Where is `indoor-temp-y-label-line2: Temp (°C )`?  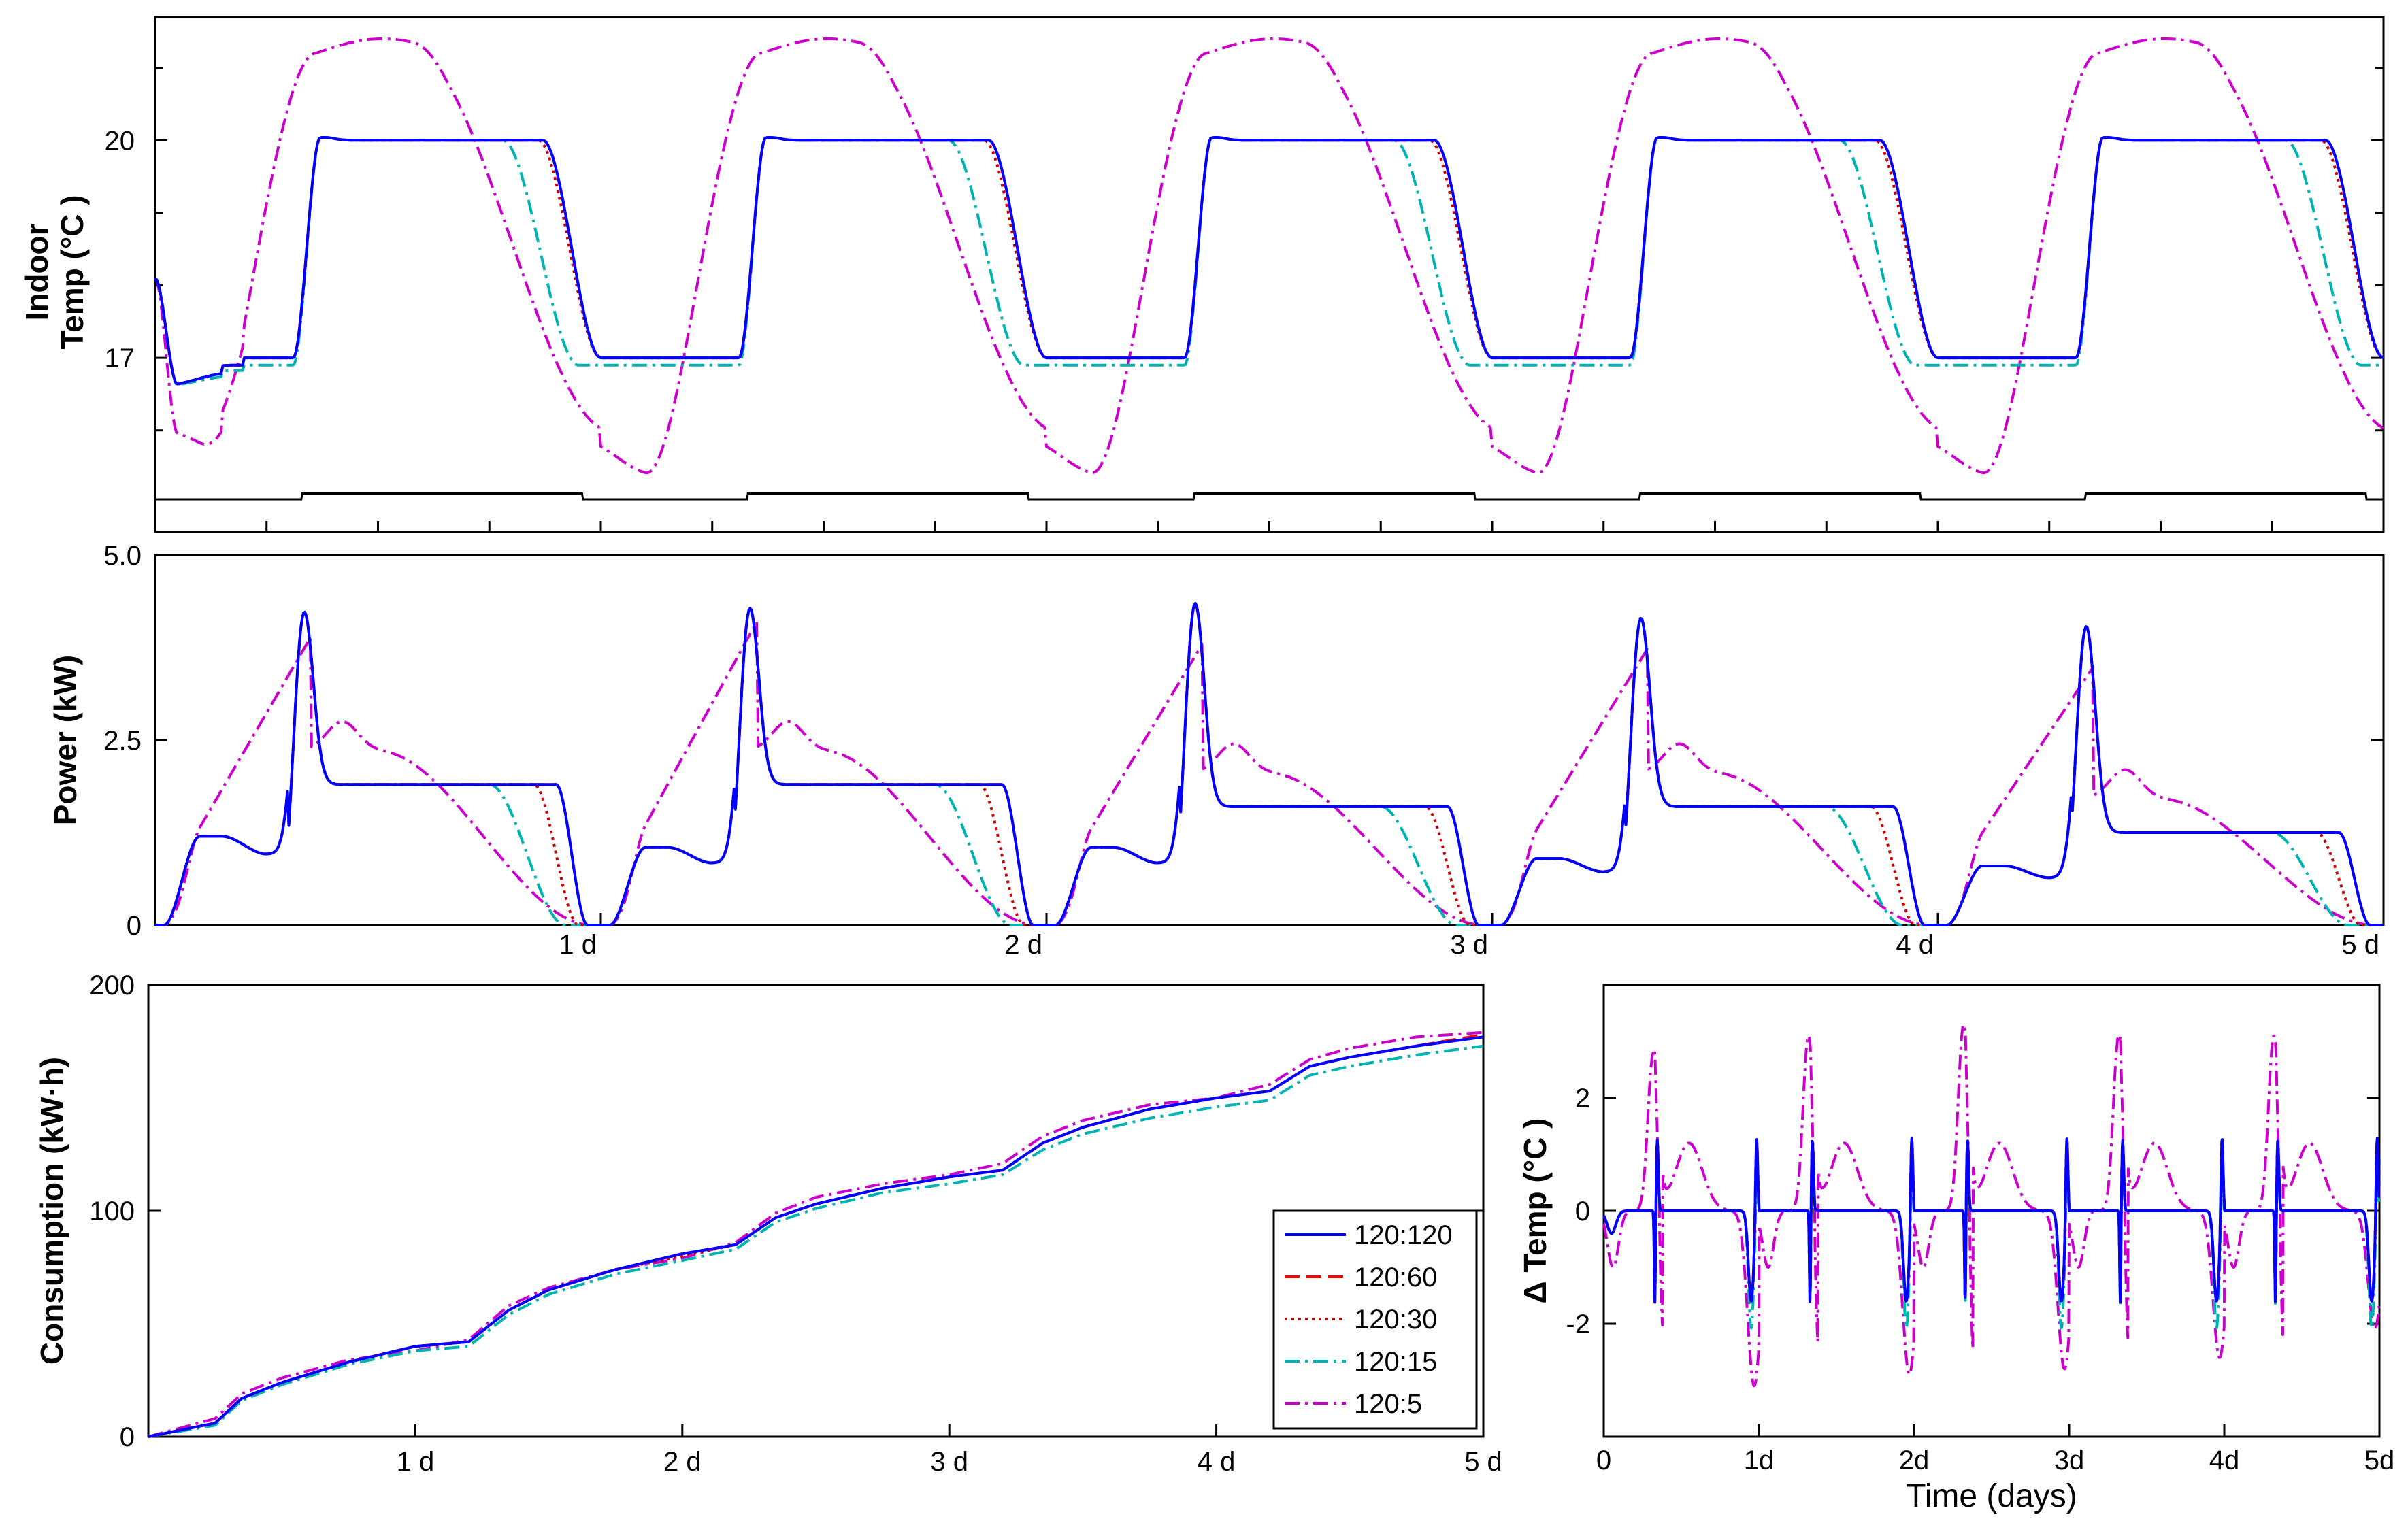 indoor-temp-y-label-line2: Temp (°C ) is located at coordinates (72, 272).